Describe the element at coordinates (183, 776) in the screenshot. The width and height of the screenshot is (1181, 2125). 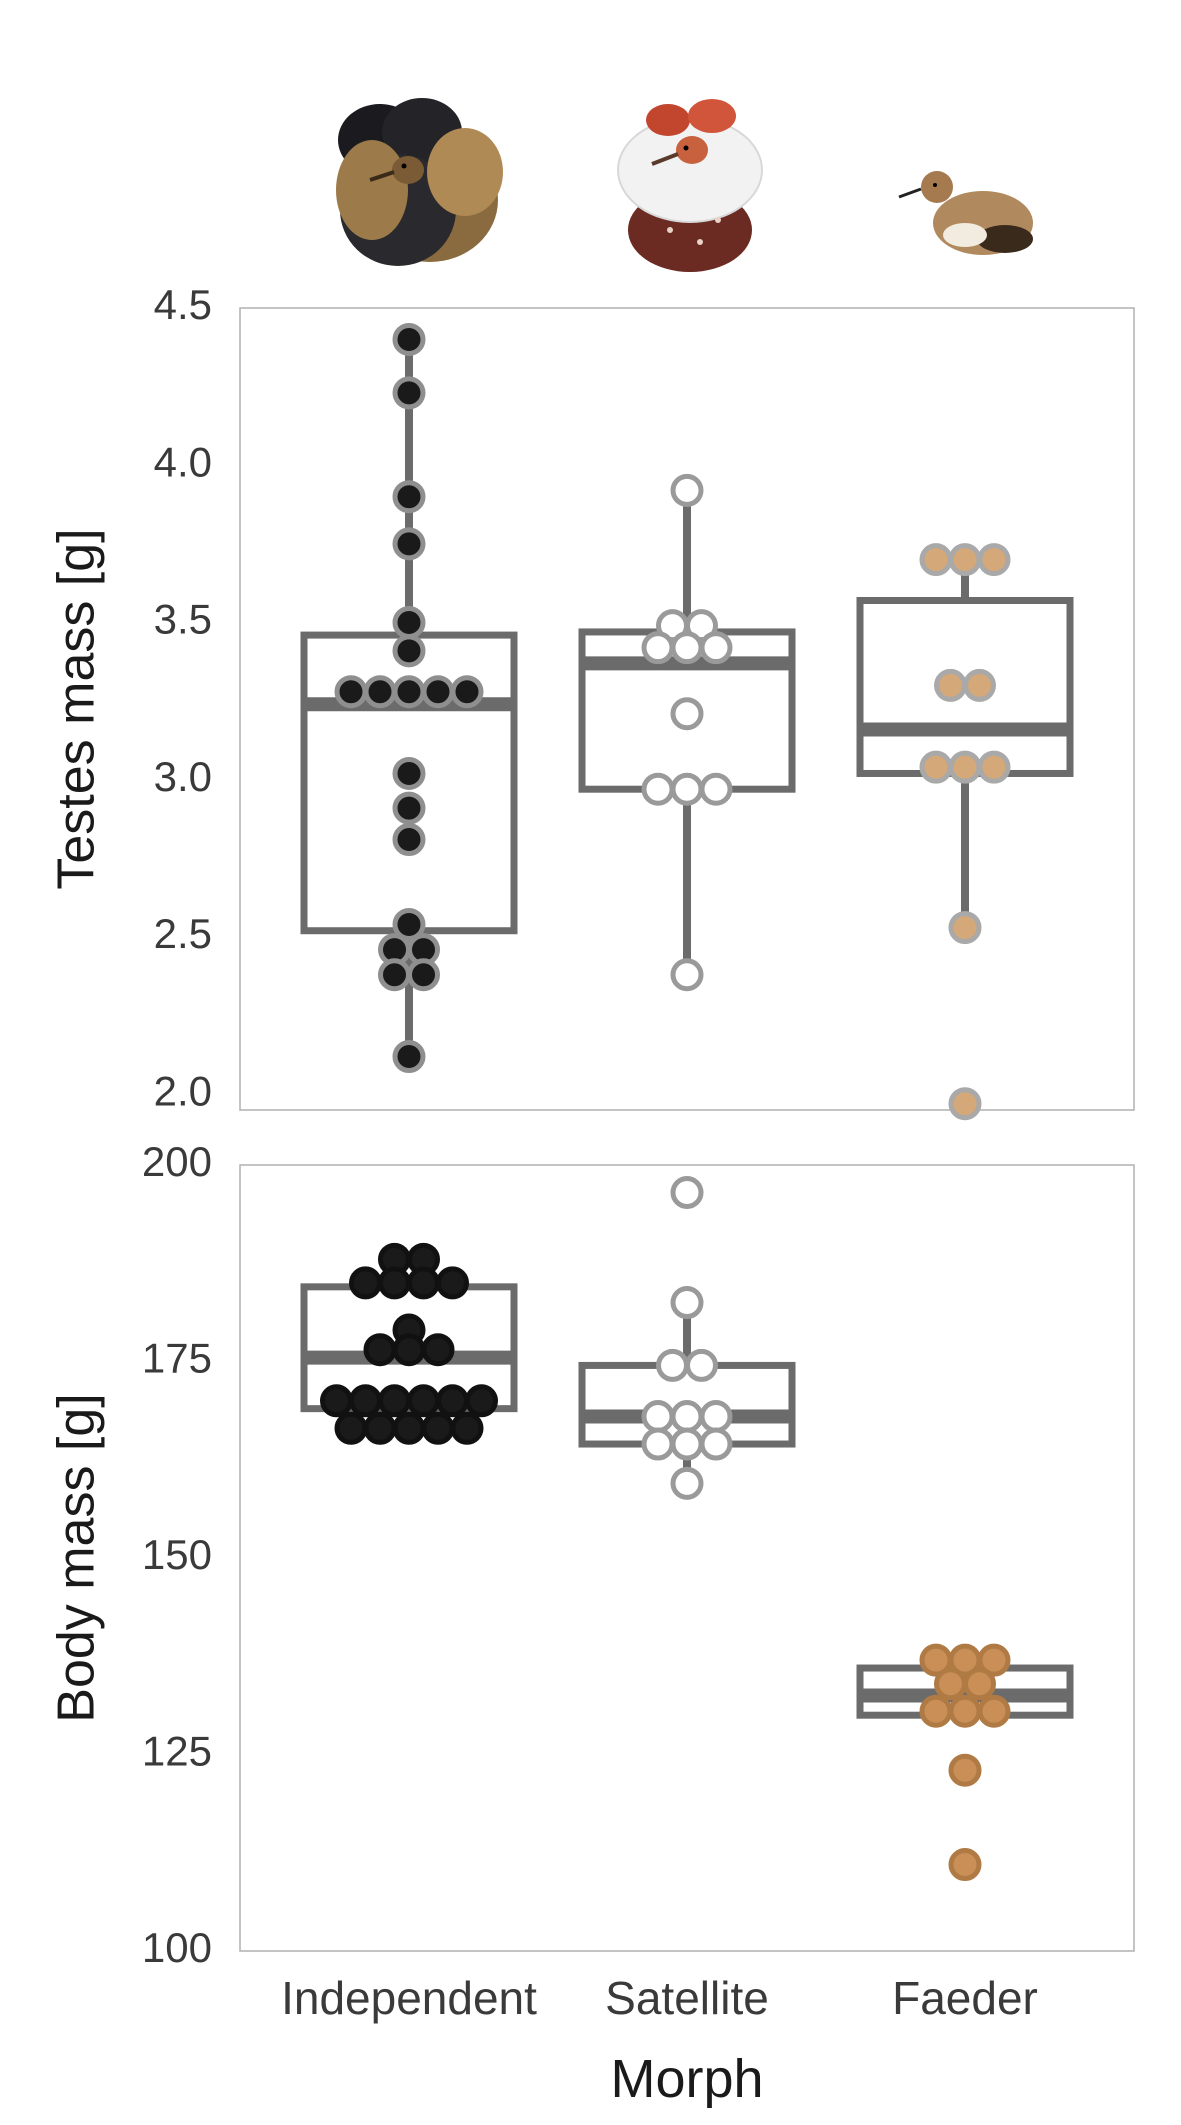
I see `testes-y-tick-label: 3.0` at that location.